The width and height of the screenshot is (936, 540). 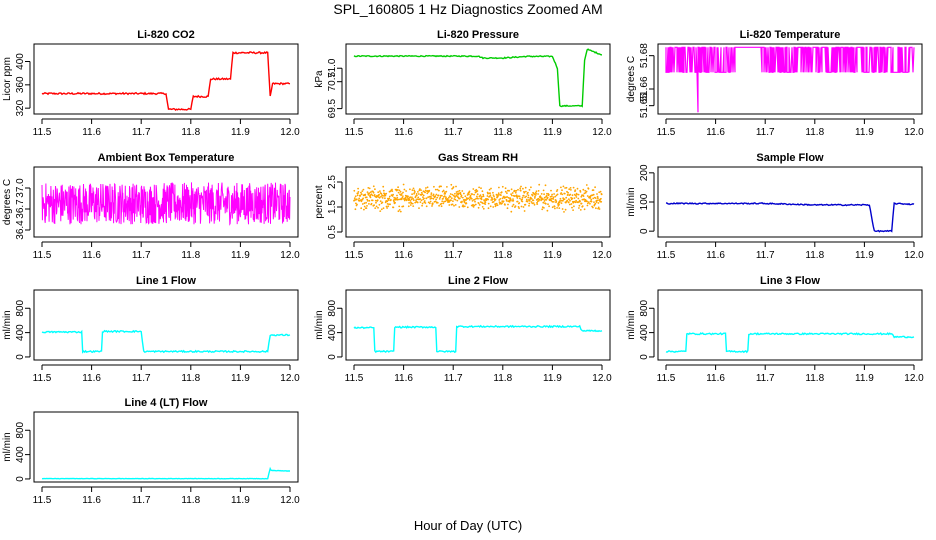 I want to click on x-tick-label: 11.9, so click(x=864, y=378).